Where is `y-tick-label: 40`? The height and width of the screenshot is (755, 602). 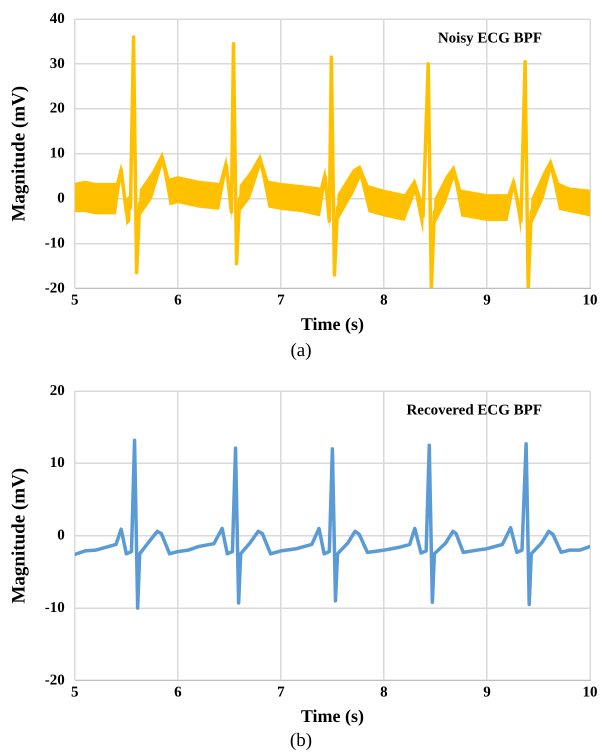 y-tick-label: 40 is located at coordinates (57, 18).